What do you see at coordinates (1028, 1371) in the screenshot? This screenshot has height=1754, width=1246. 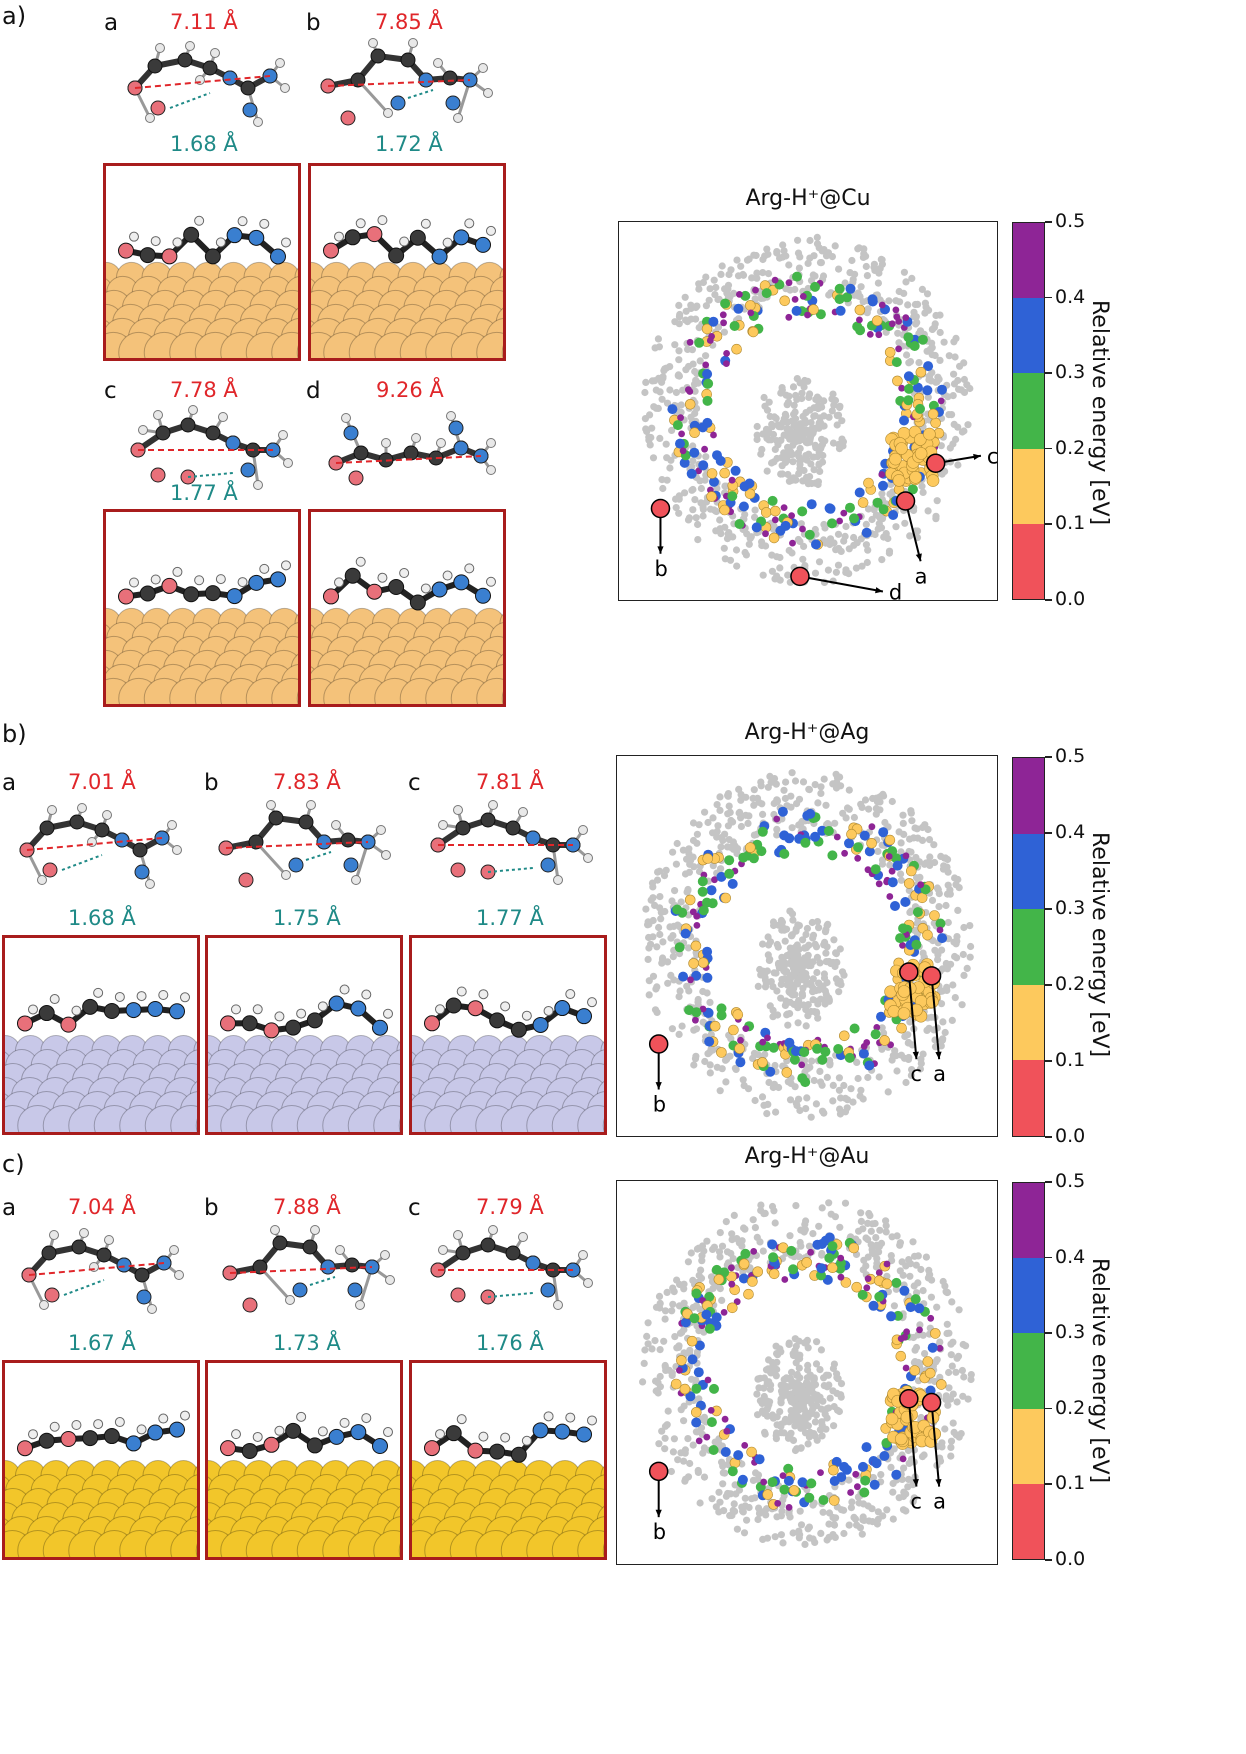 I see `colorbar-segment` at bounding box center [1028, 1371].